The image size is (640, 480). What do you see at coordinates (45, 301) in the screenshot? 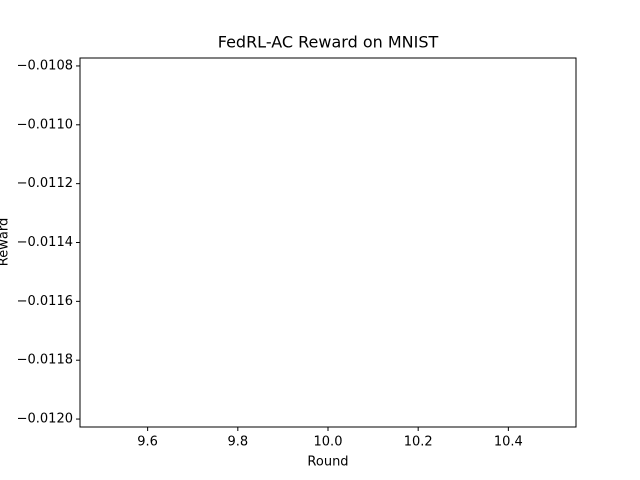
I see `y-tick-label: −0.0116` at bounding box center [45, 301].